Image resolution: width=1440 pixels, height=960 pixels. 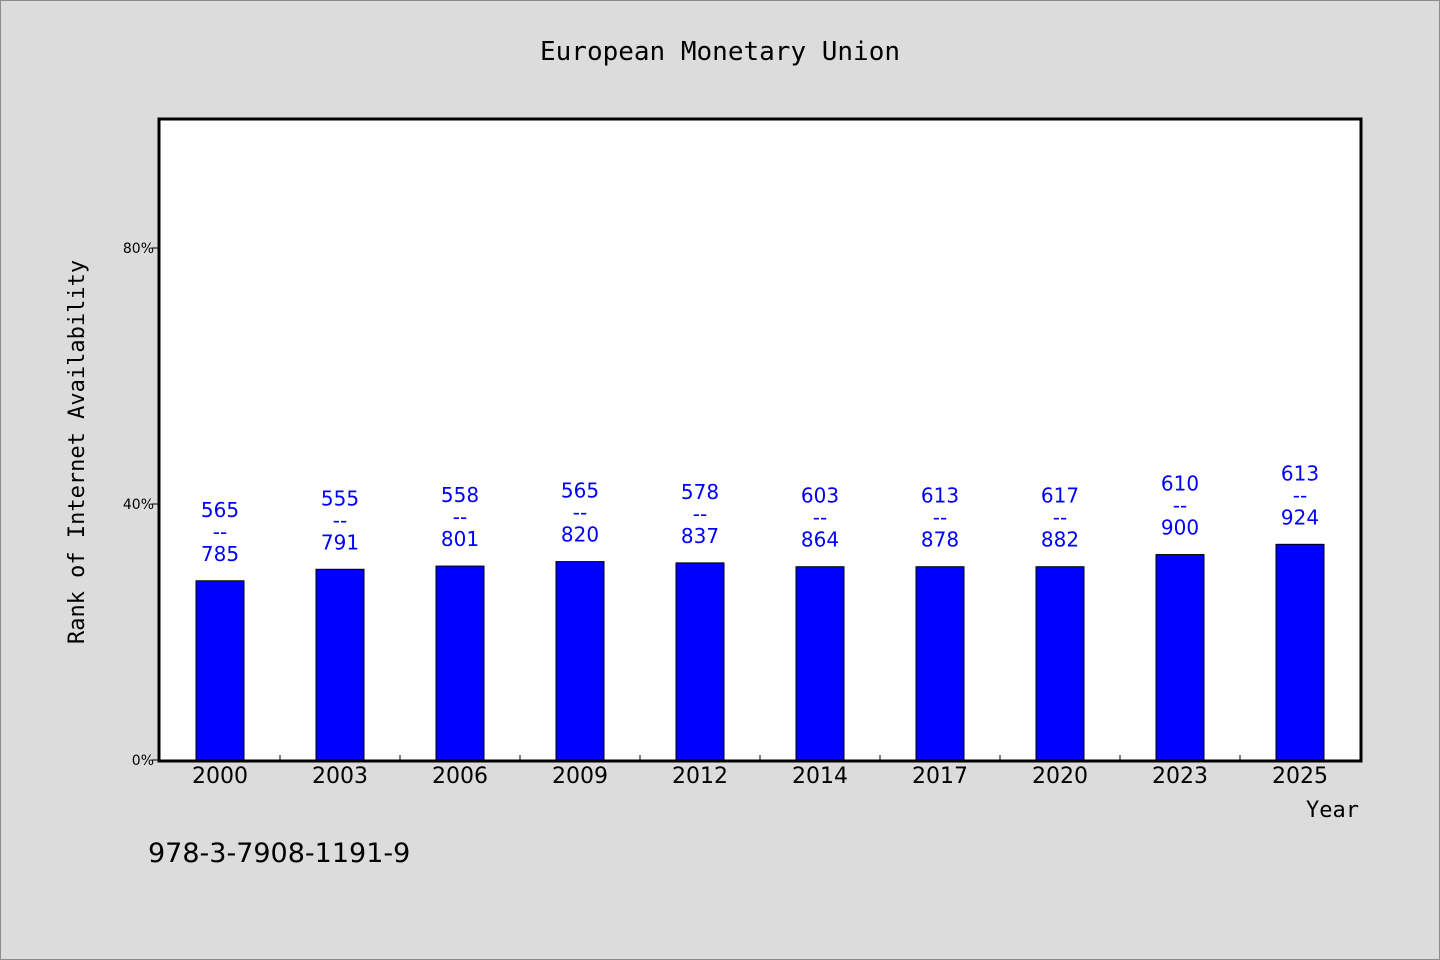 What do you see at coordinates (820, 518) in the screenshot?
I see `data-label-2014-line2: --` at bounding box center [820, 518].